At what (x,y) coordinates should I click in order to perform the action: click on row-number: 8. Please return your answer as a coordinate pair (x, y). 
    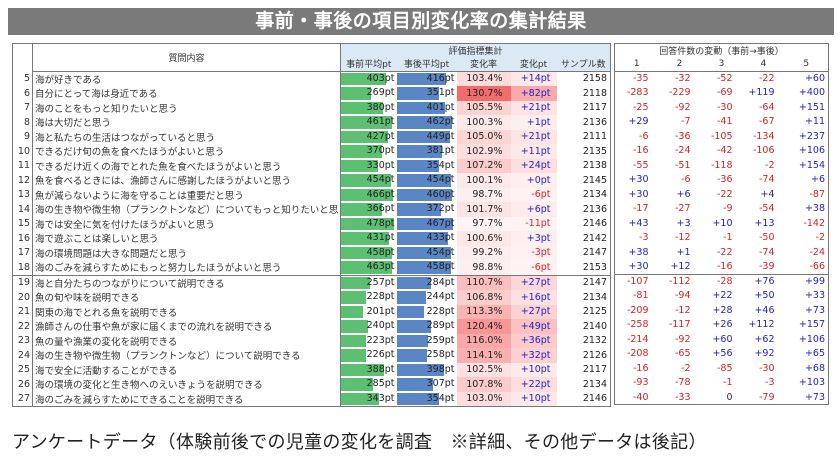
    Looking at the image, I should click on (22, 122).